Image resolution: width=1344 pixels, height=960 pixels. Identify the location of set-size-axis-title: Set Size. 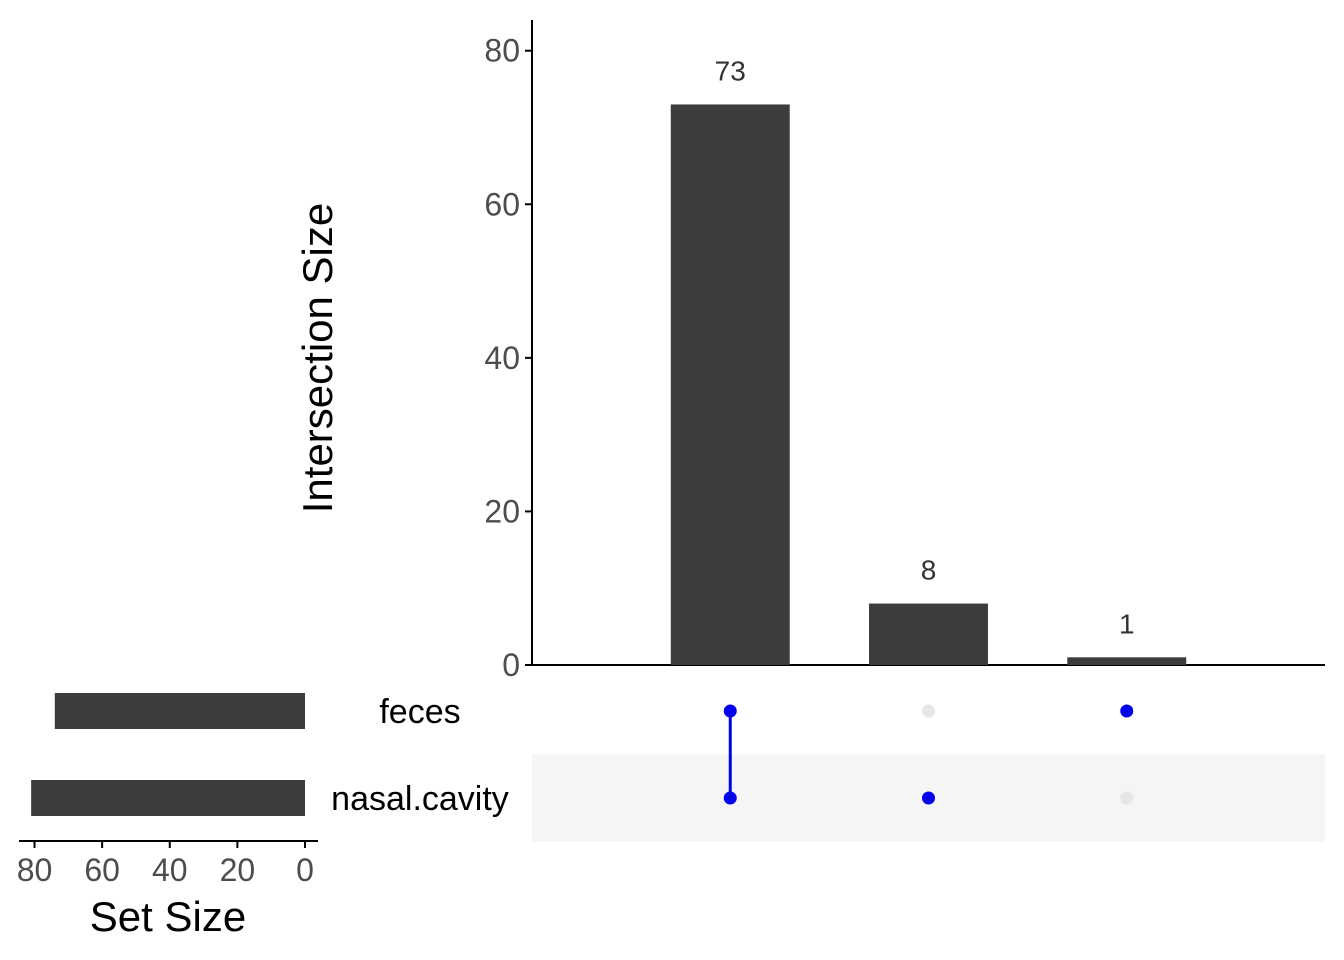
(168, 916).